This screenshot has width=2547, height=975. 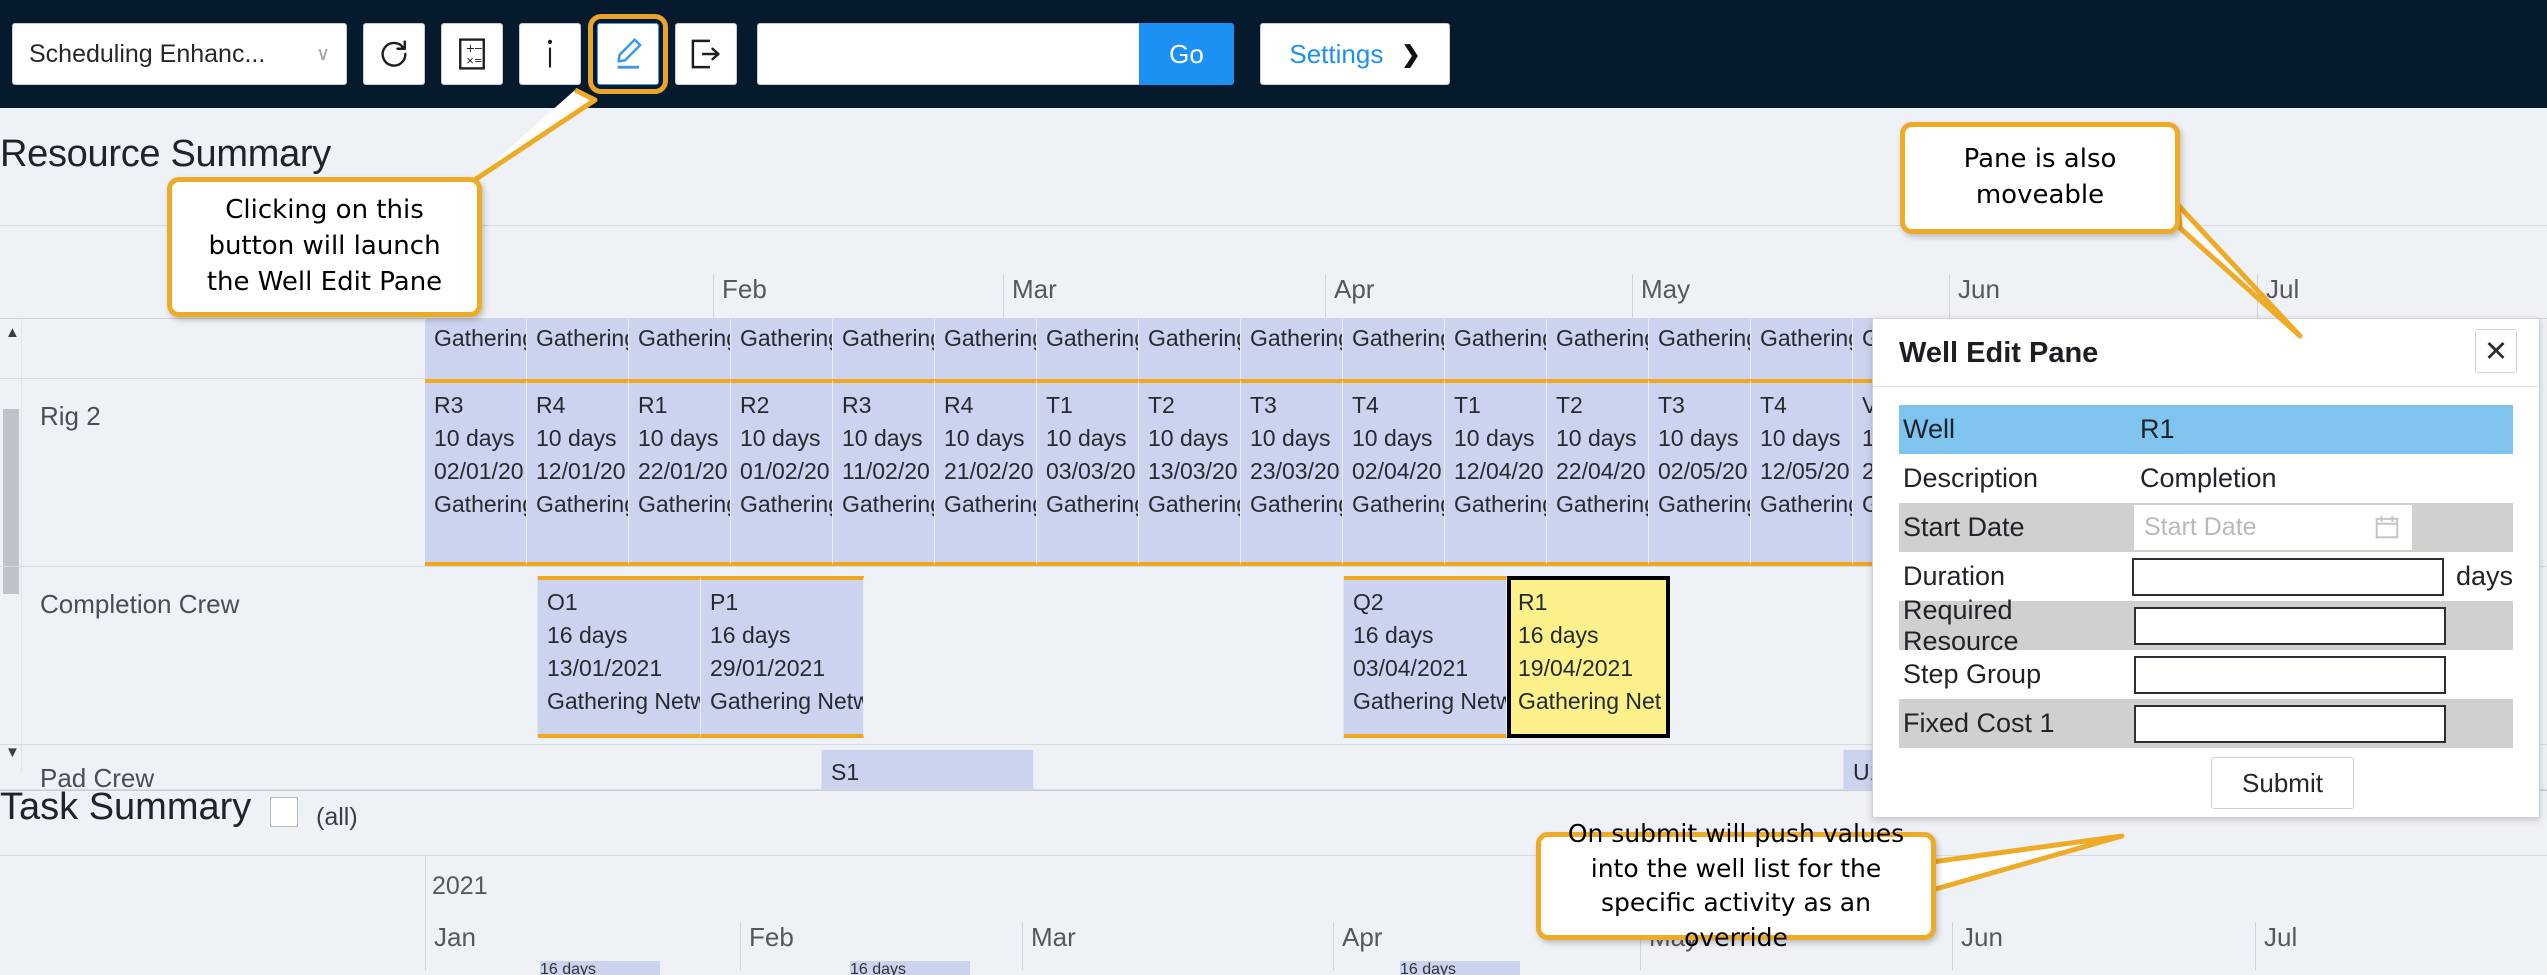 I want to click on cell-date: 02/01/20, so click(x=479, y=471).